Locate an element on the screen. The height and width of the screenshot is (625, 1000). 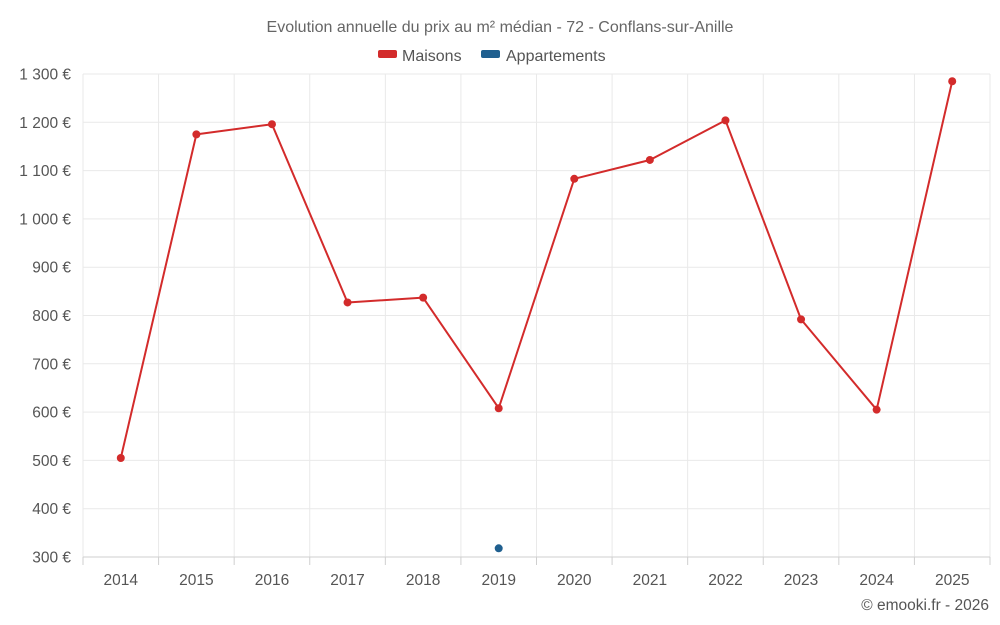
legend-swatch-maisons is located at coordinates (387, 54).